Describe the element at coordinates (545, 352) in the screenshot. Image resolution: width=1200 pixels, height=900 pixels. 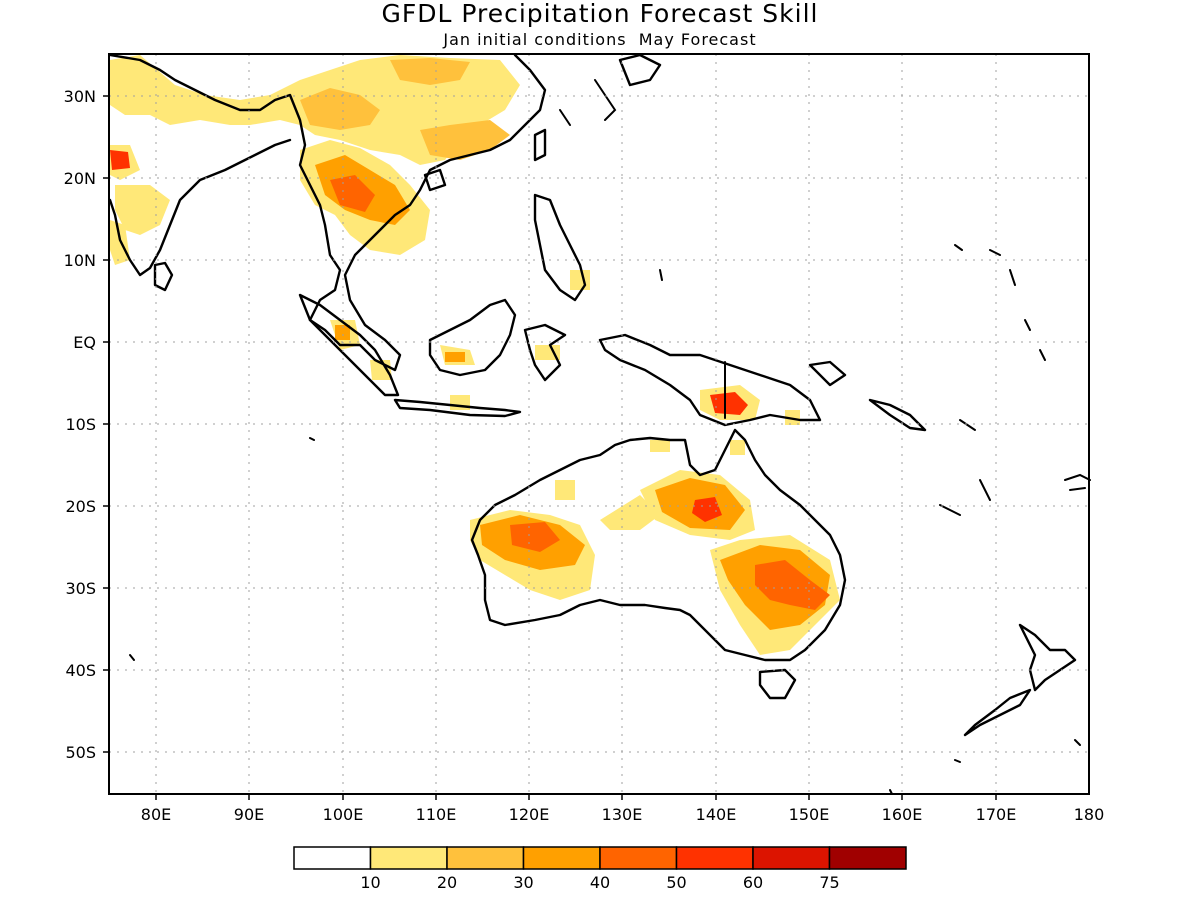
I see `coastline-sulawesi` at that location.